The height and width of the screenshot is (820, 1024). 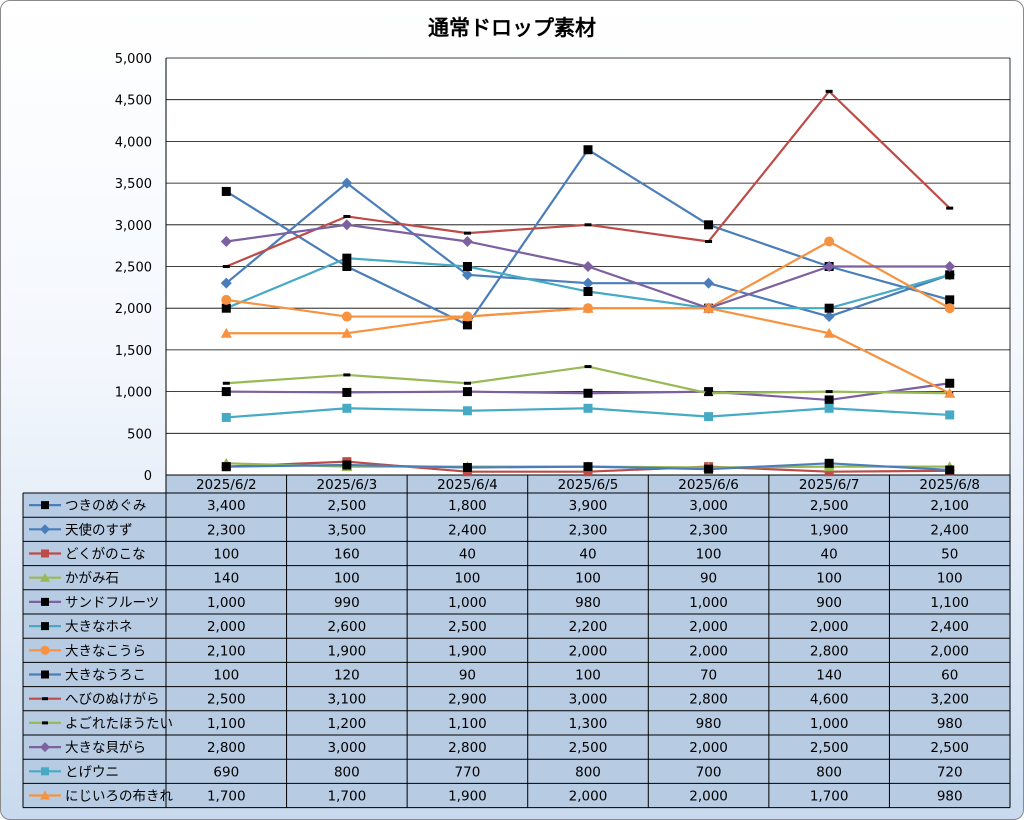 I want to click on table-cell-value: 1,700, so click(x=829, y=797).